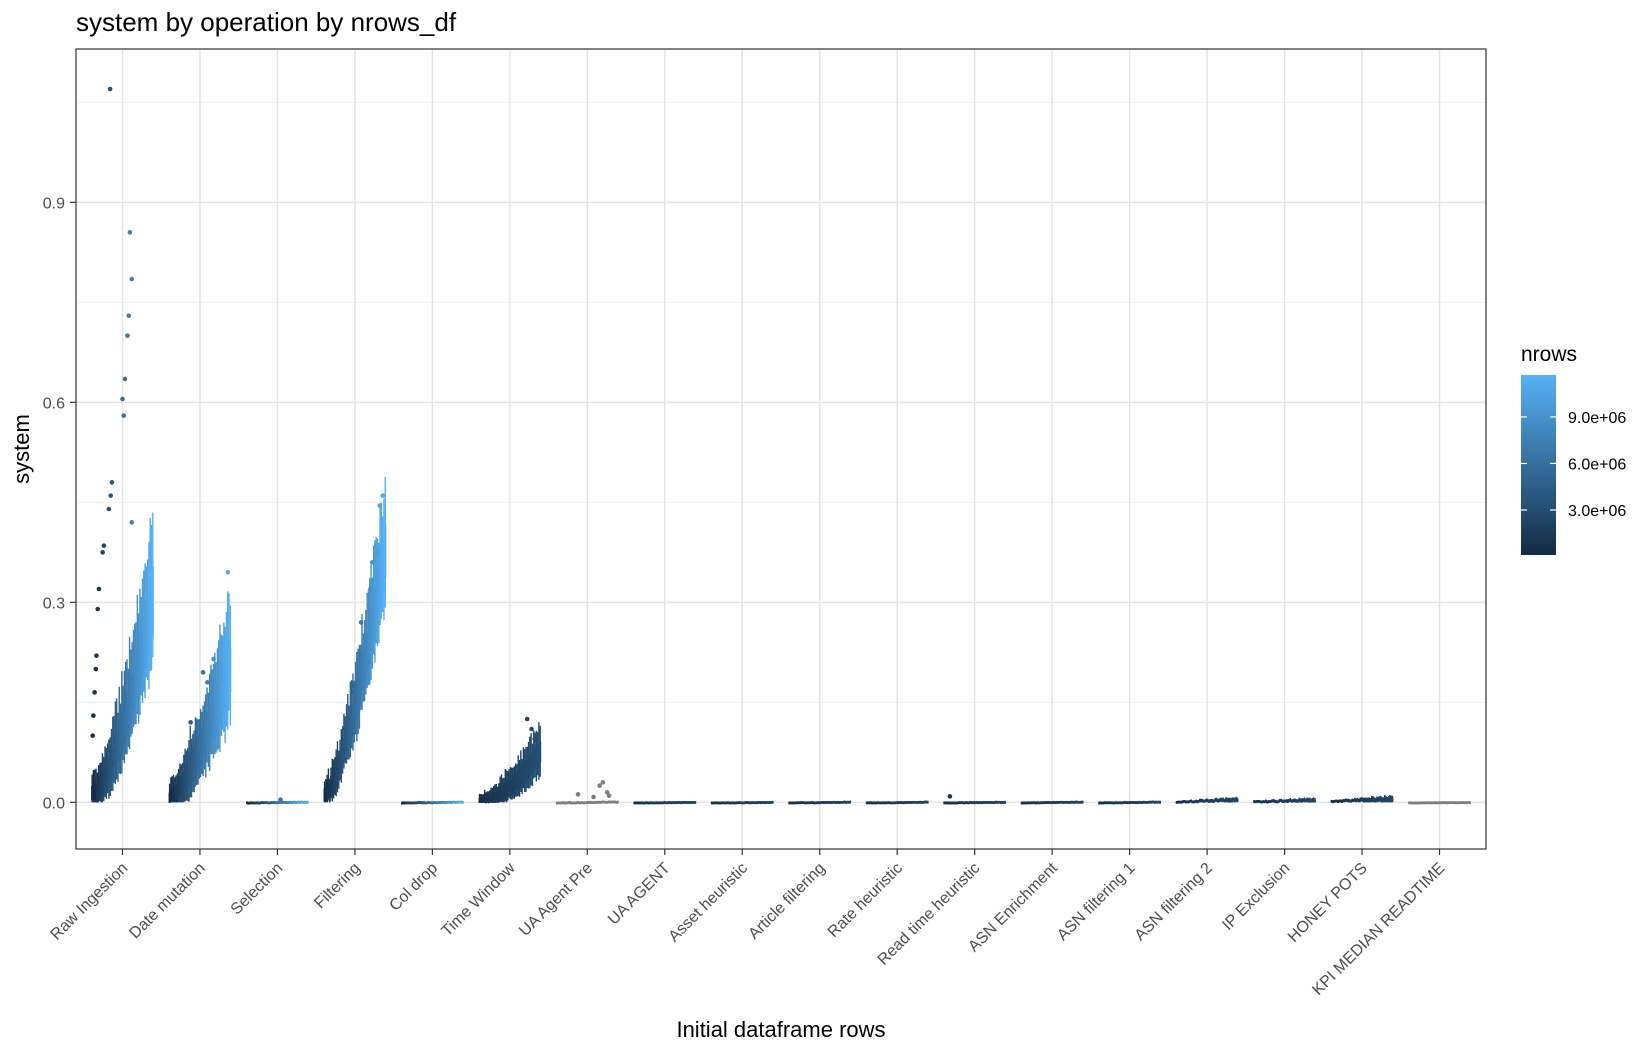 The height and width of the screenshot is (1050, 1650). Describe the element at coordinates (1174, 902) in the screenshot. I see `x-tick-label: ASN filtering 2` at that location.